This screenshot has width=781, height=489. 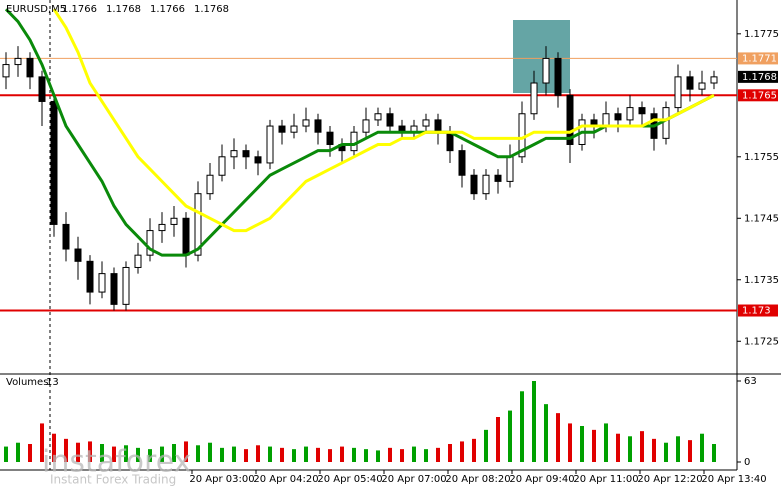 I want to click on x-tick-label: 20 Apr 04:20, so click(x=285, y=479).